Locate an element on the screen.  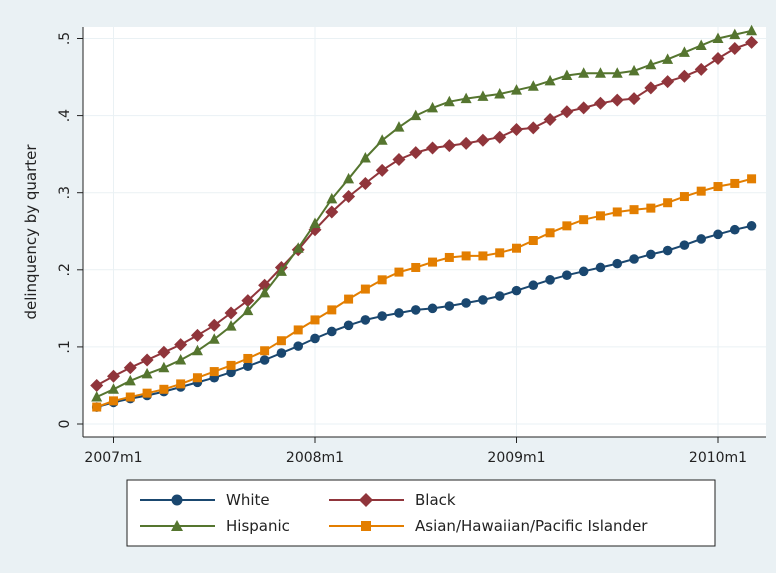
y-tick-label: .2 is located at coordinates (65, 269).